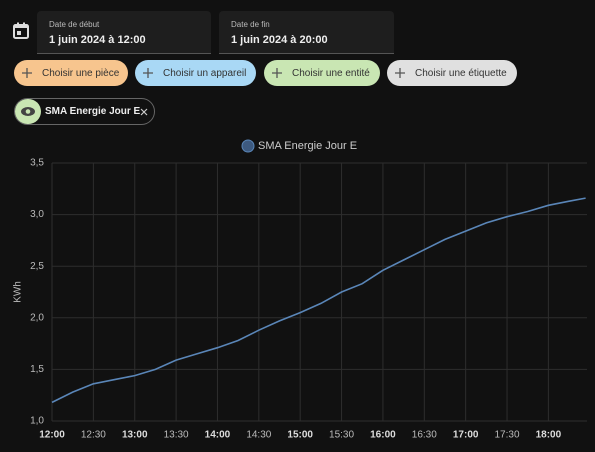  What do you see at coordinates (306, 32) in the screenshot?
I see `end-date-field: Date de fin 1 juin 2024 à 20:00` at bounding box center [306, 32].